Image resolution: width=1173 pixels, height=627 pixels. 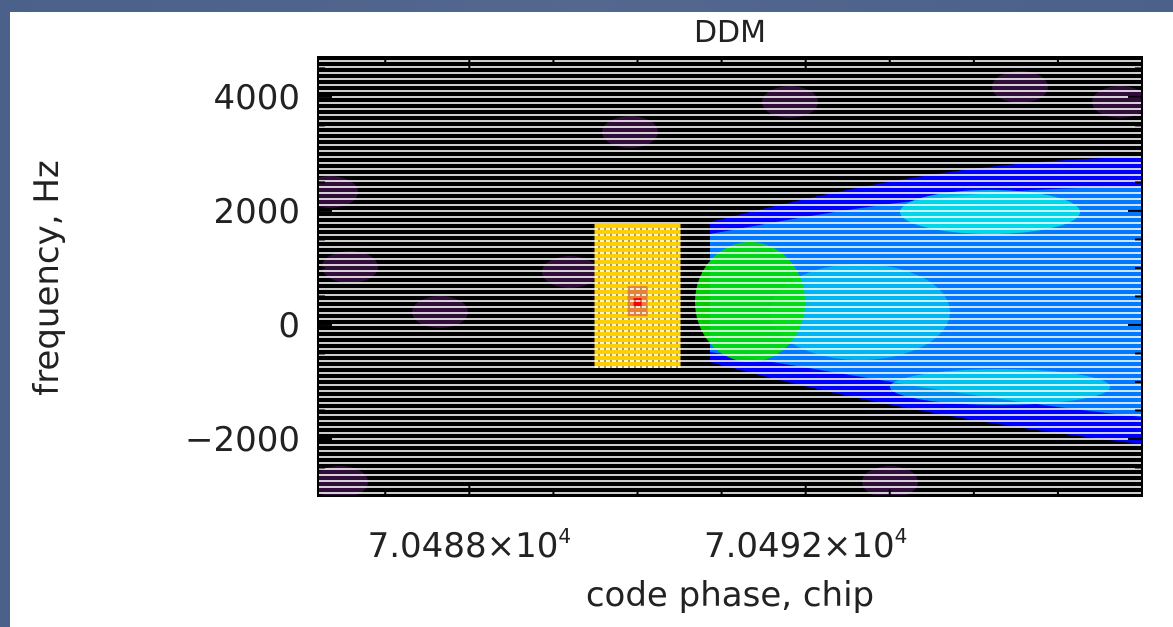 What do you see at coordinates (256, 212) in the screenshot?
I see `y-tick-label: 2000` at bounding box center [256, 212].